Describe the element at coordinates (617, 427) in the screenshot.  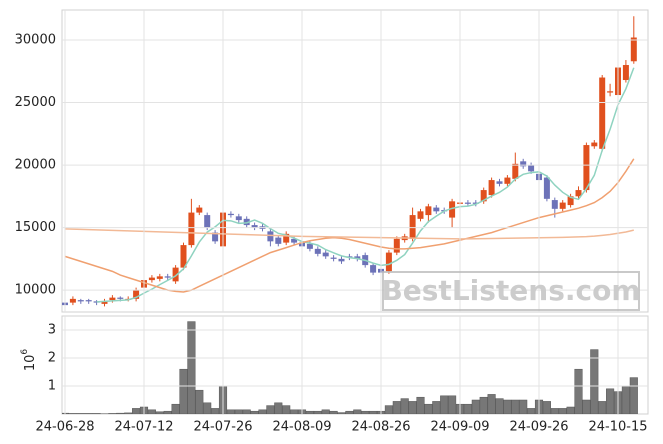
I see `x-tick-label: 24-10-15` at that location.